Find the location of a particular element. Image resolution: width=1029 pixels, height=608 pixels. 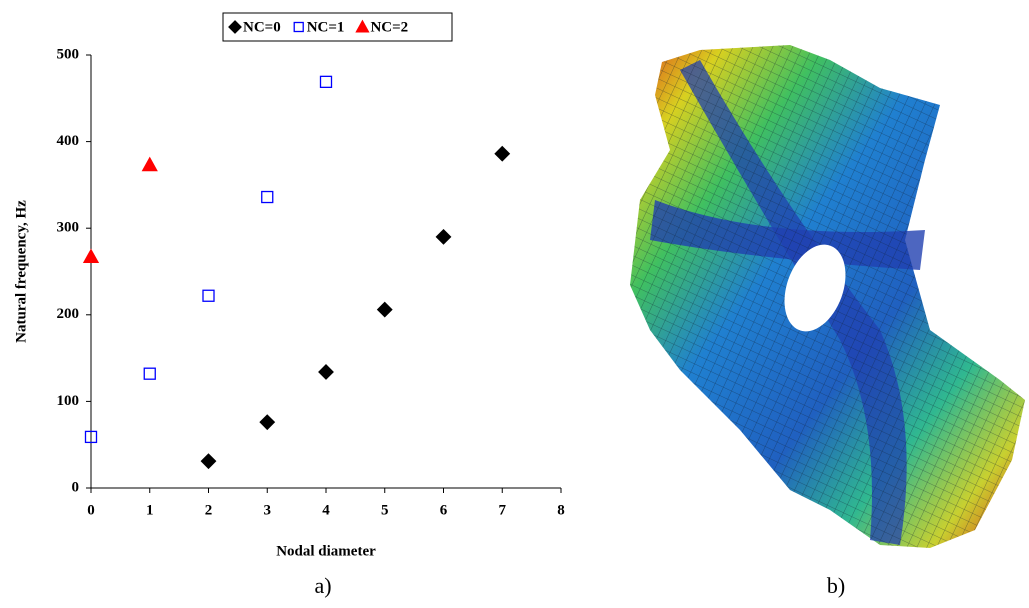

caption: a) is located at coordinates (322, 585).